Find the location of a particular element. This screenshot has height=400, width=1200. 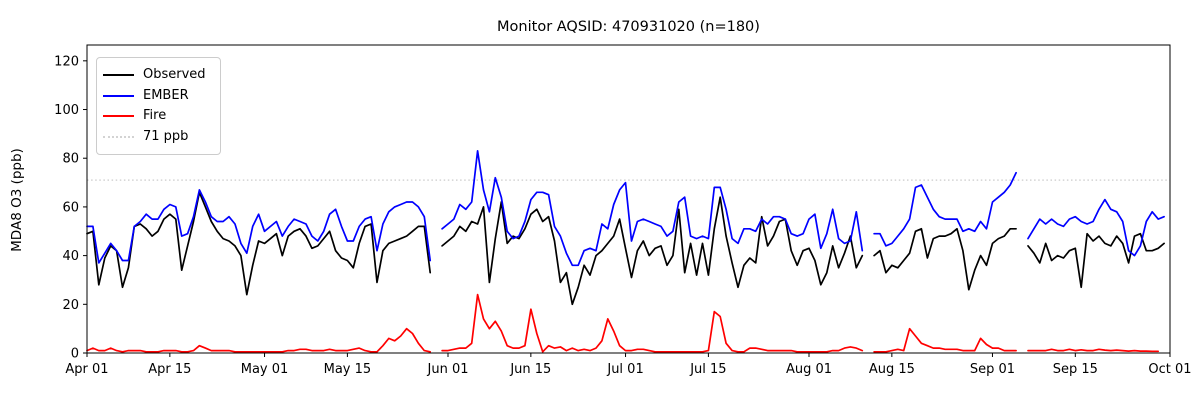

x-tick-label: Oct 01 is located at coordinates (1169, 369).